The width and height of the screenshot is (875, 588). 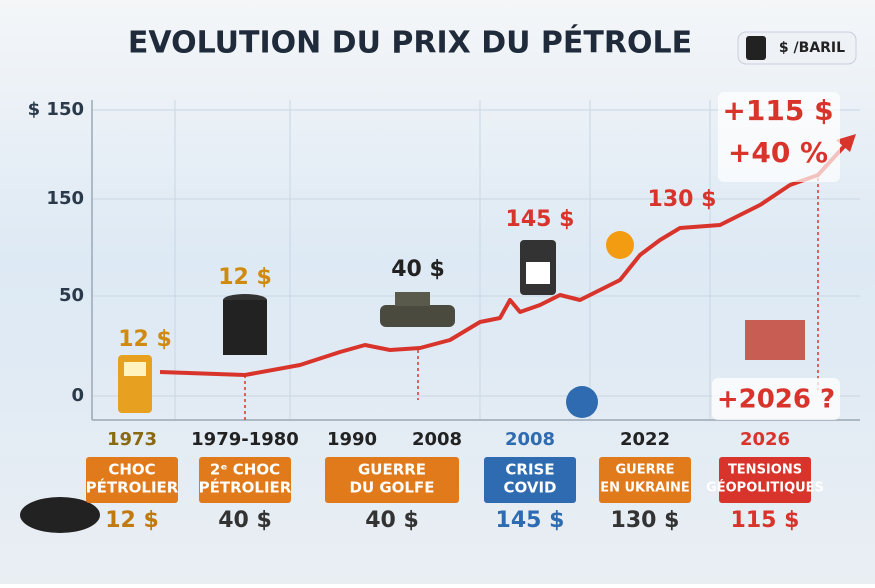 What do you see at coordinates (812, 48) in the screenshot?
I see `unit: $ /BARIL` at bounding box center [812, 48].